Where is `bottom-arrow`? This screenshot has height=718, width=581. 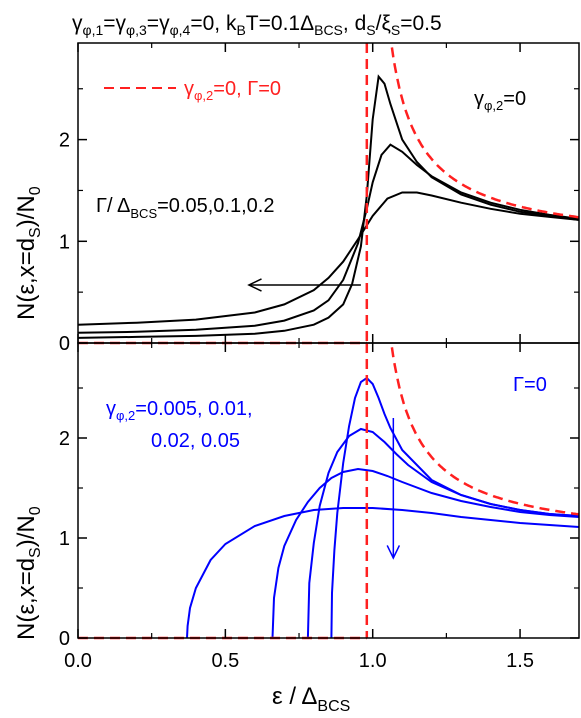
bottom-arrow is located at coordinates (393, 489).